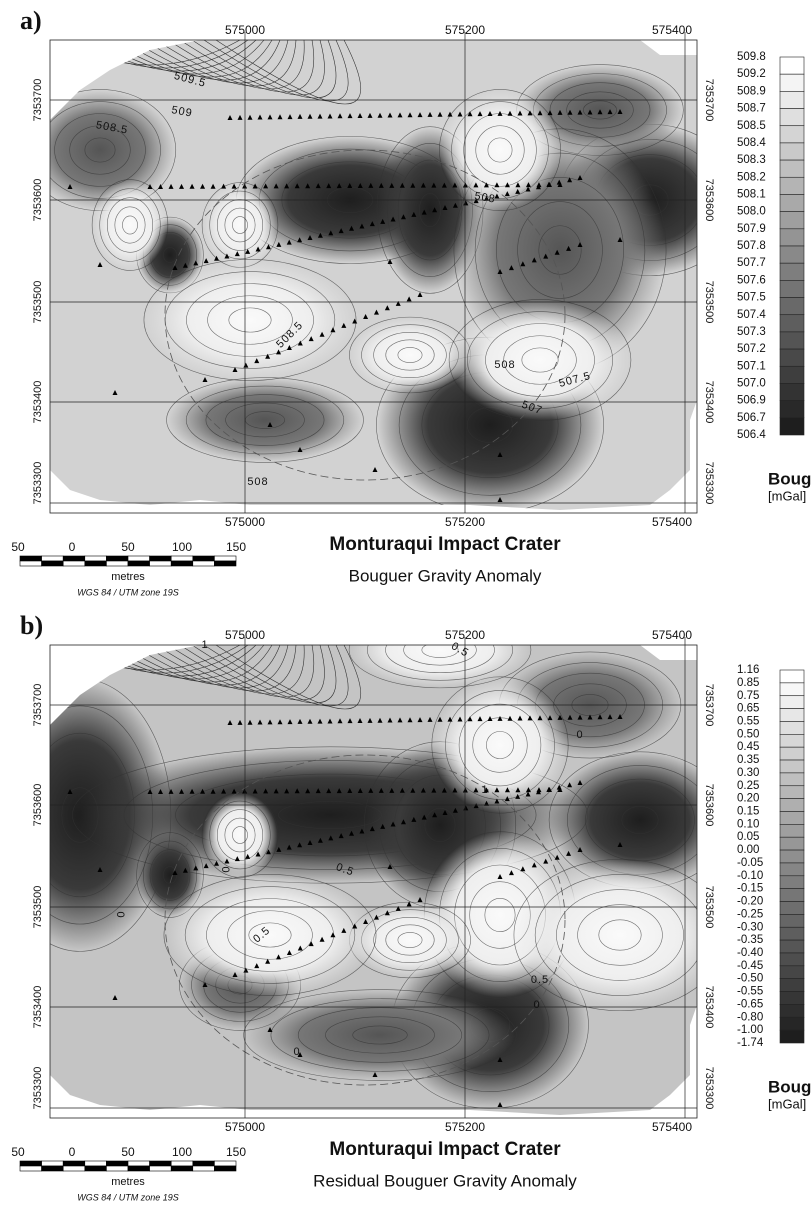  I want to click on legend-level: 509.2, so click(751, 74).